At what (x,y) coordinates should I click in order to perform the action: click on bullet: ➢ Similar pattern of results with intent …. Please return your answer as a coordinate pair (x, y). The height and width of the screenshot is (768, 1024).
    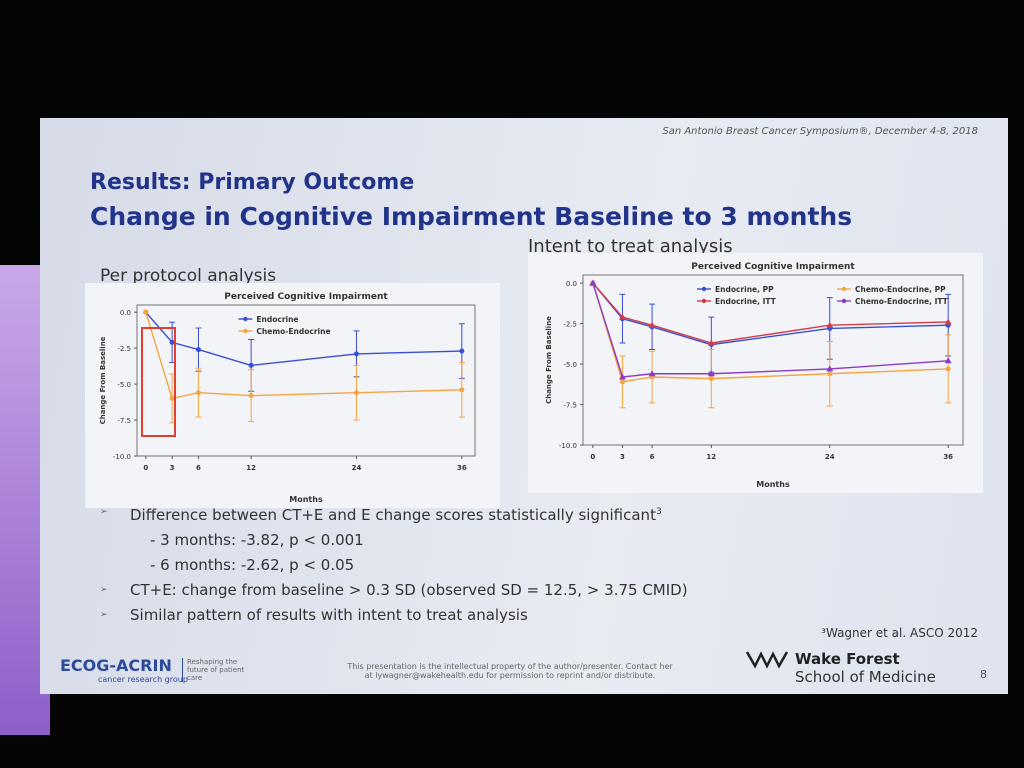
    Looking at the image, I should click on (394, 615).